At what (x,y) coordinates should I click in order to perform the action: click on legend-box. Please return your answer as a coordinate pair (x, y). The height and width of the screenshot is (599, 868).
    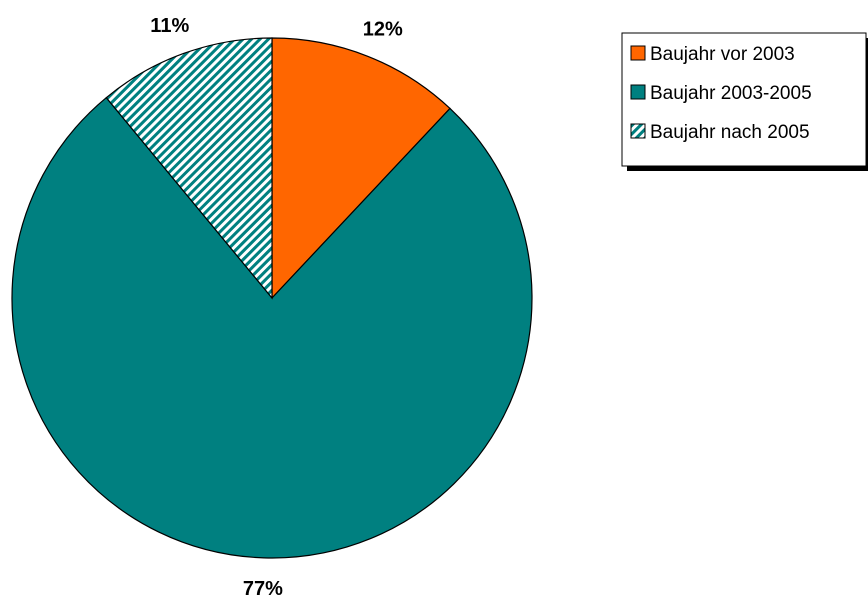
    Looking at the image, I should click on (744, 99).